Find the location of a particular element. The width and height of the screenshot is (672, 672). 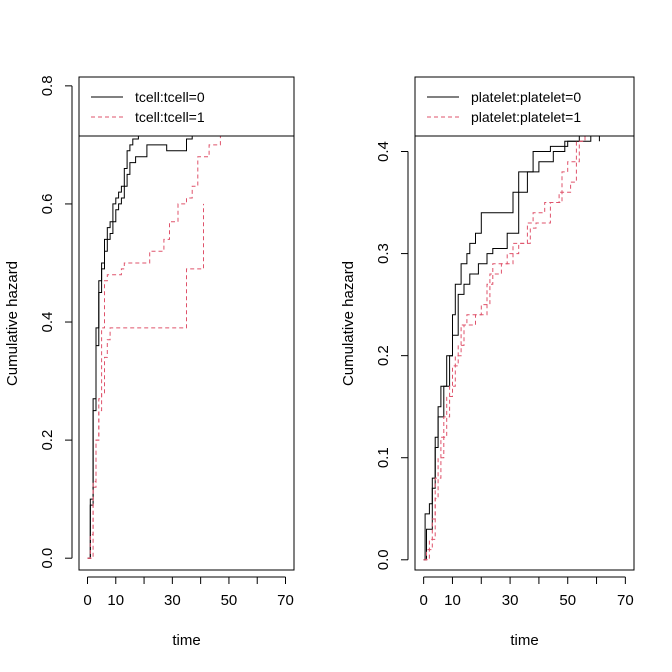

y-tick-label: 0.3 is located at coordinates (383, 253).